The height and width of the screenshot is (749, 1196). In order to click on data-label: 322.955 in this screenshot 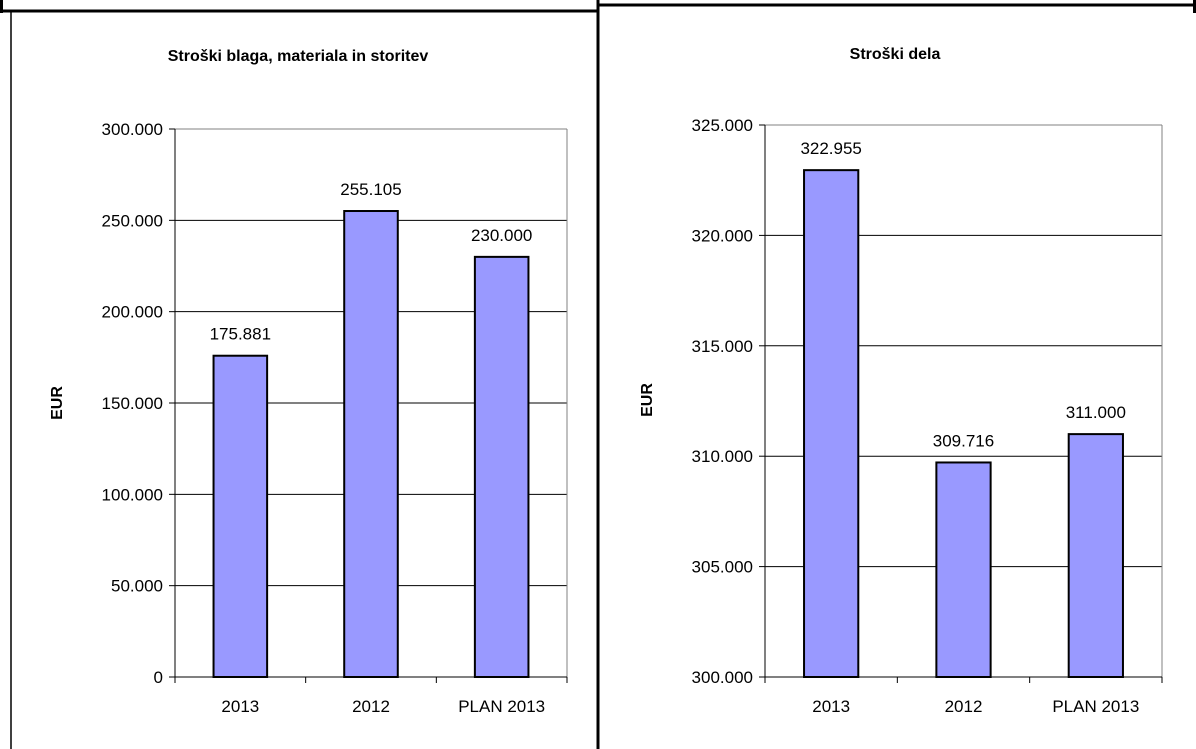, I will do `click(830, 148)`.